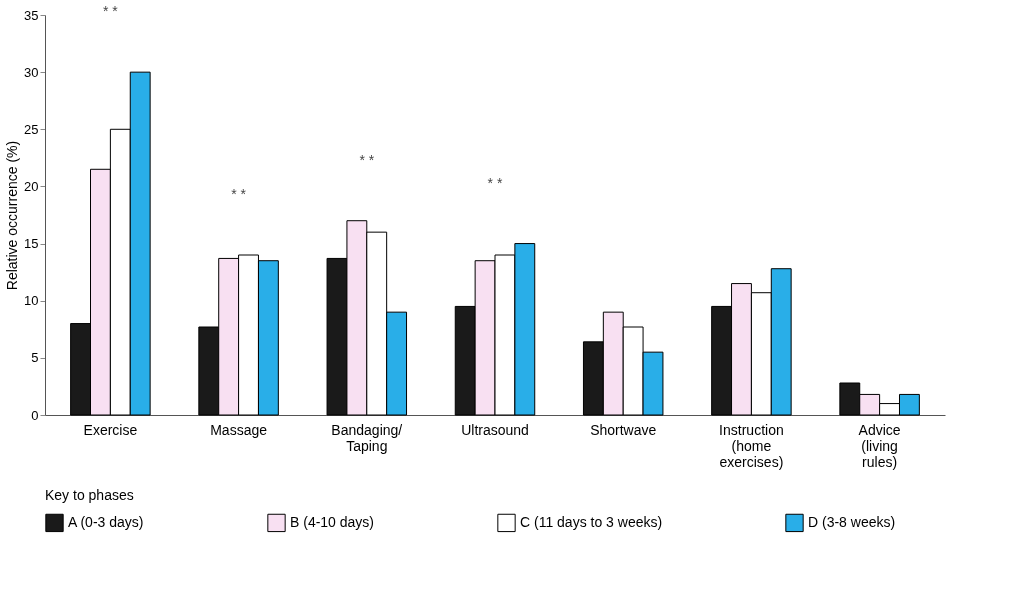 This screenshot has width=1030, height=598. What do you see at coordinates (879, 445) in the screenshot?
I see `x-tick-label: Advice (living rules)` at bounding box center [879, 445].